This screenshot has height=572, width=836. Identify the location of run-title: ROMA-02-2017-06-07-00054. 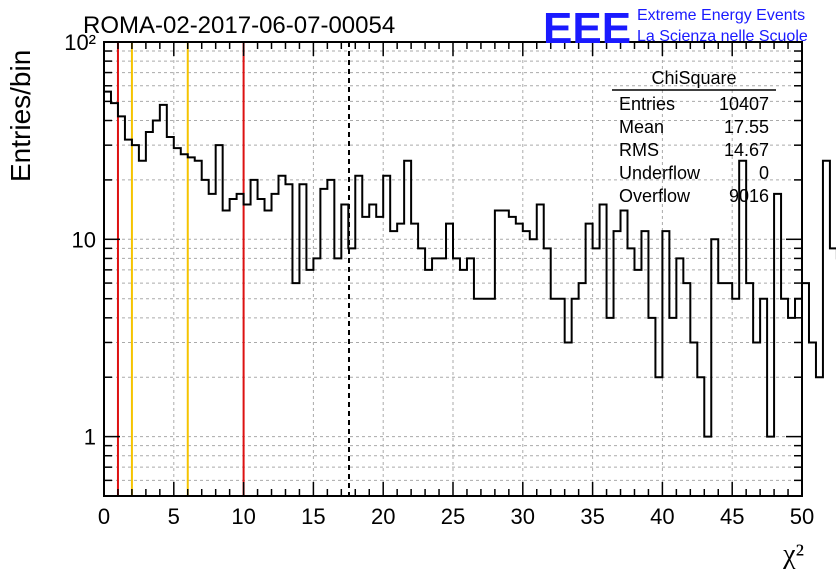
(239, 25).